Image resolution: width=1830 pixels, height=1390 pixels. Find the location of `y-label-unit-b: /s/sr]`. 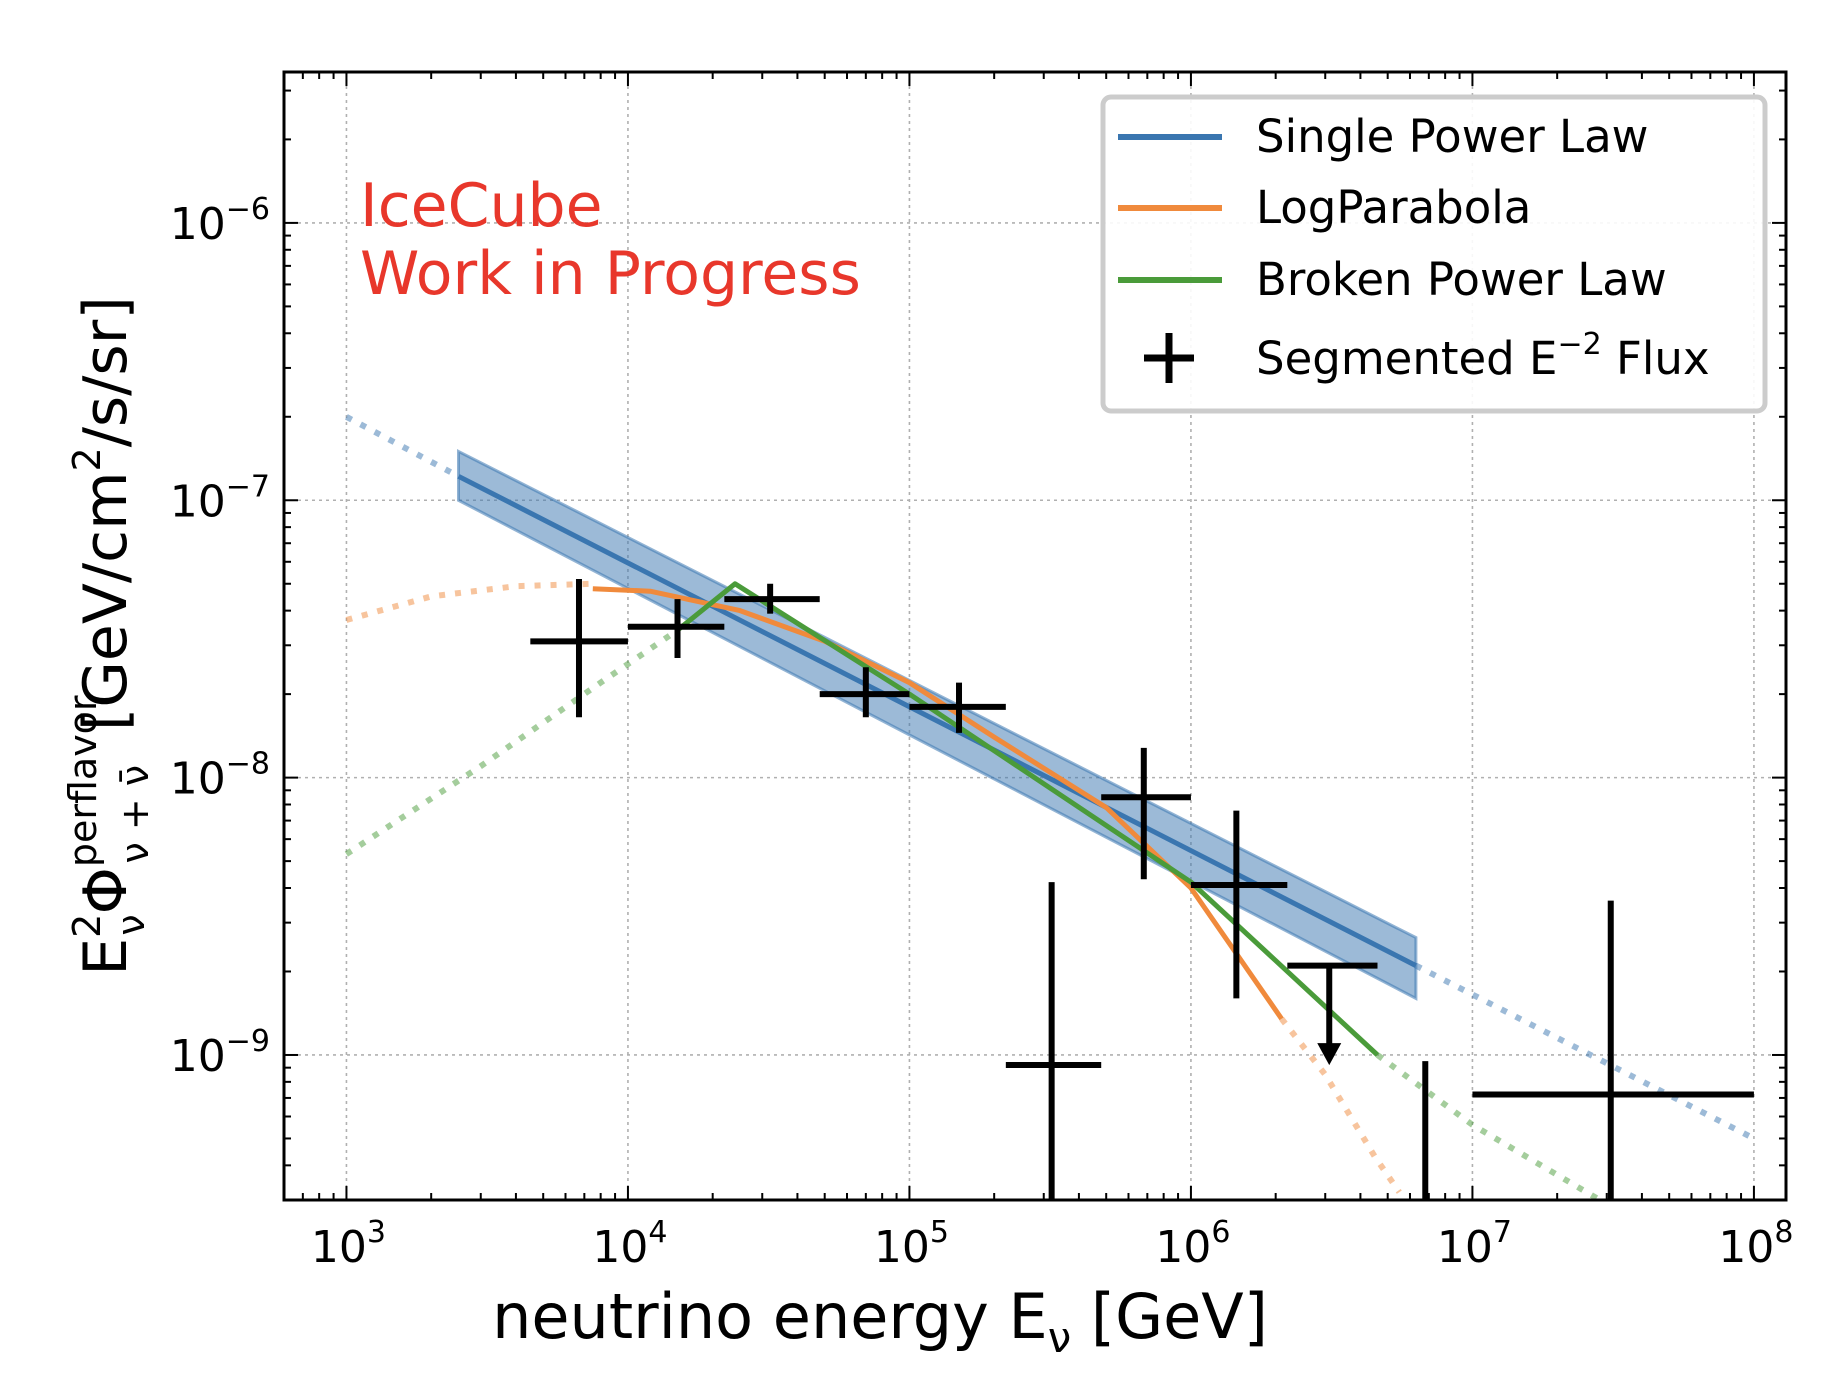

y-label-unit-b: /s/sr] is located at coordinates (106, 371).